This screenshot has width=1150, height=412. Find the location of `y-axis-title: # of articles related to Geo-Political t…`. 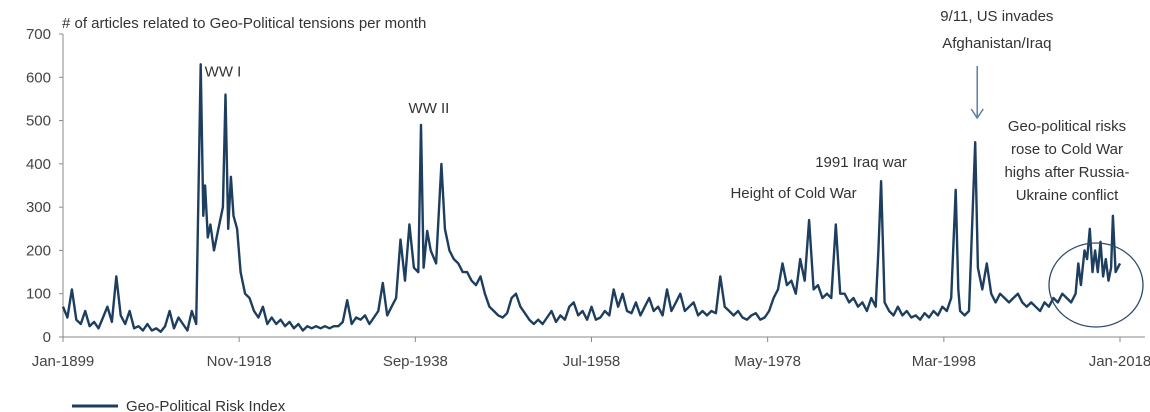

y-axis-title: # of articles related to Geo-Political t… is located at coordinates (244, 23).